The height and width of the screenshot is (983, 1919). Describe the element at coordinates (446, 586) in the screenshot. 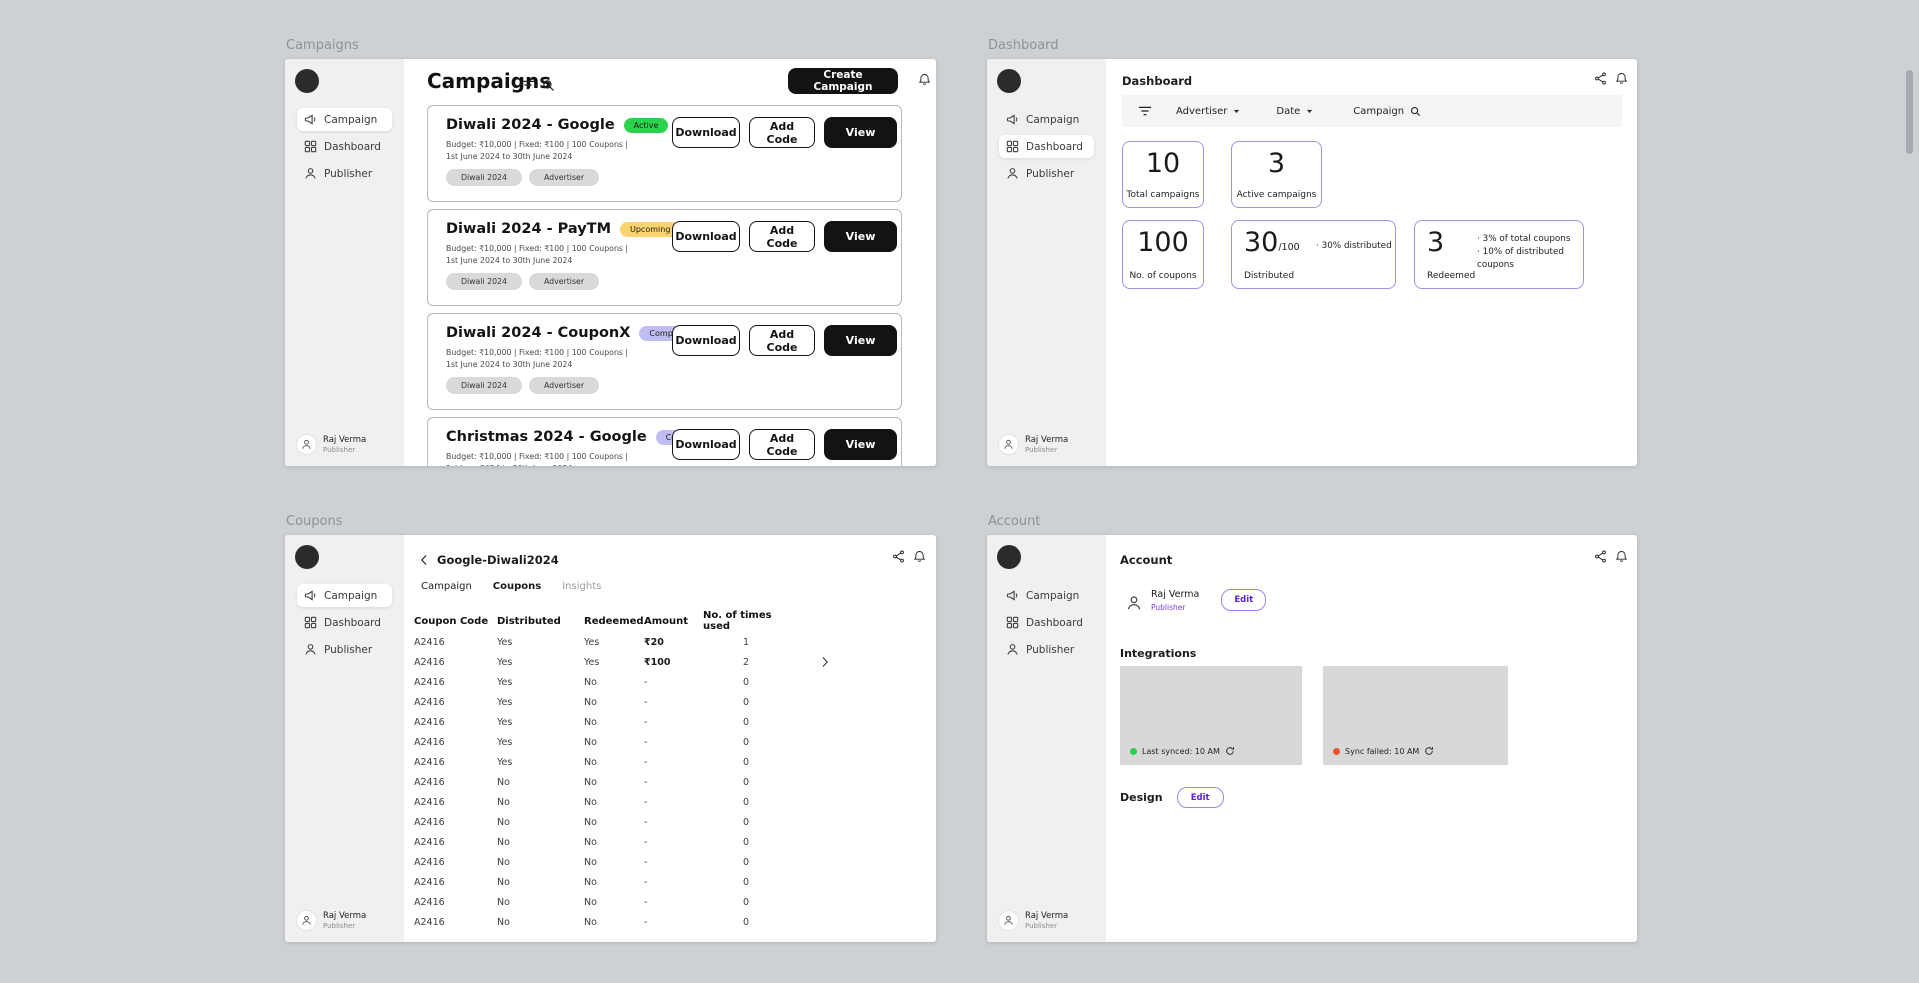

I see `tab: Campaign` at that location.